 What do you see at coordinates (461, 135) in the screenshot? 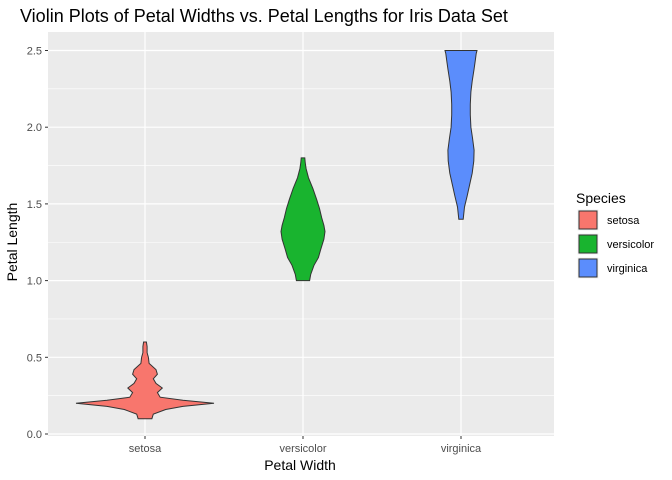
I see `violin-virginica` at bounding box center [461, 135].